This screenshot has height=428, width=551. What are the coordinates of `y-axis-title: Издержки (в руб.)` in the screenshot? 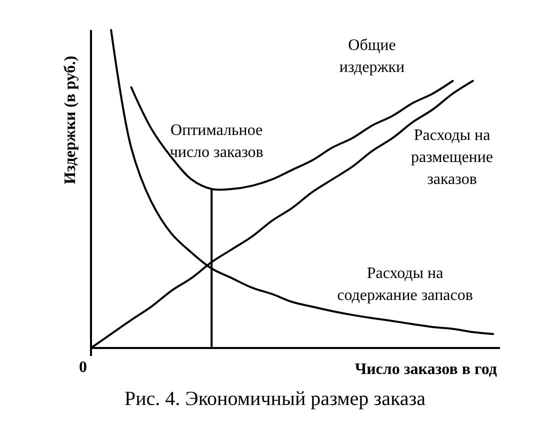 It's located at (70, 120).